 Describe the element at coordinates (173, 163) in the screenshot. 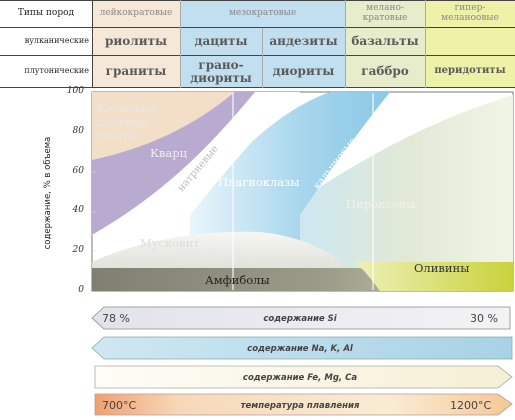

I see `region-quartz` at that location.